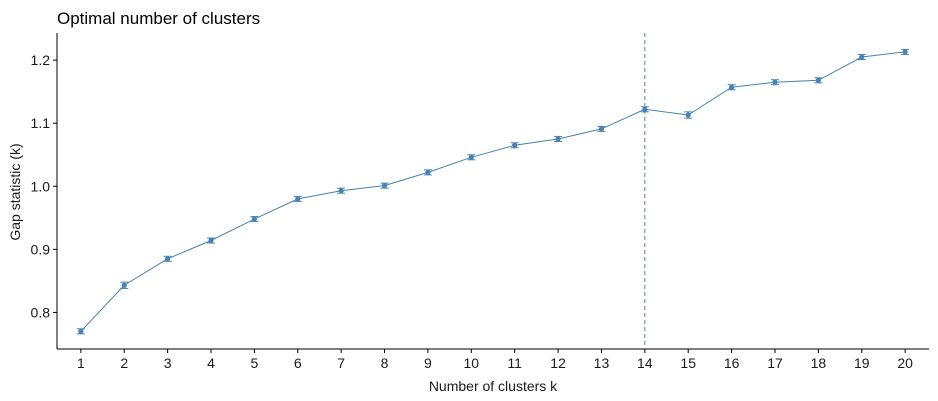 The width and height of the screenshot is (938, 401). What do you see at coordinates (158, 18) in the screenshot?
I see `chart-title: Optimal number of clusters` at bounding box center [158, 18].